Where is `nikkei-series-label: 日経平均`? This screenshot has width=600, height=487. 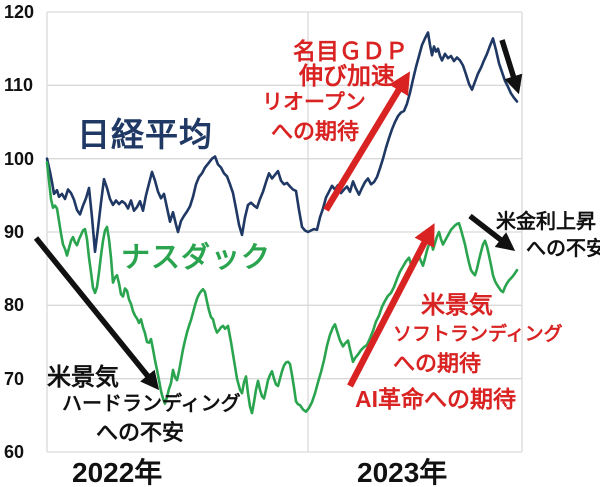
nikkei-series-label: 日経平均 is located at coordinates (145, 134).